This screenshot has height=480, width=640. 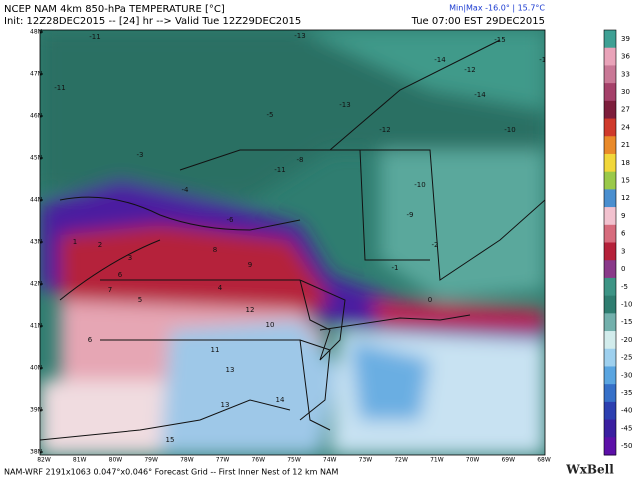 I want to click on contour-label: 1, so click(x=75, y=242).